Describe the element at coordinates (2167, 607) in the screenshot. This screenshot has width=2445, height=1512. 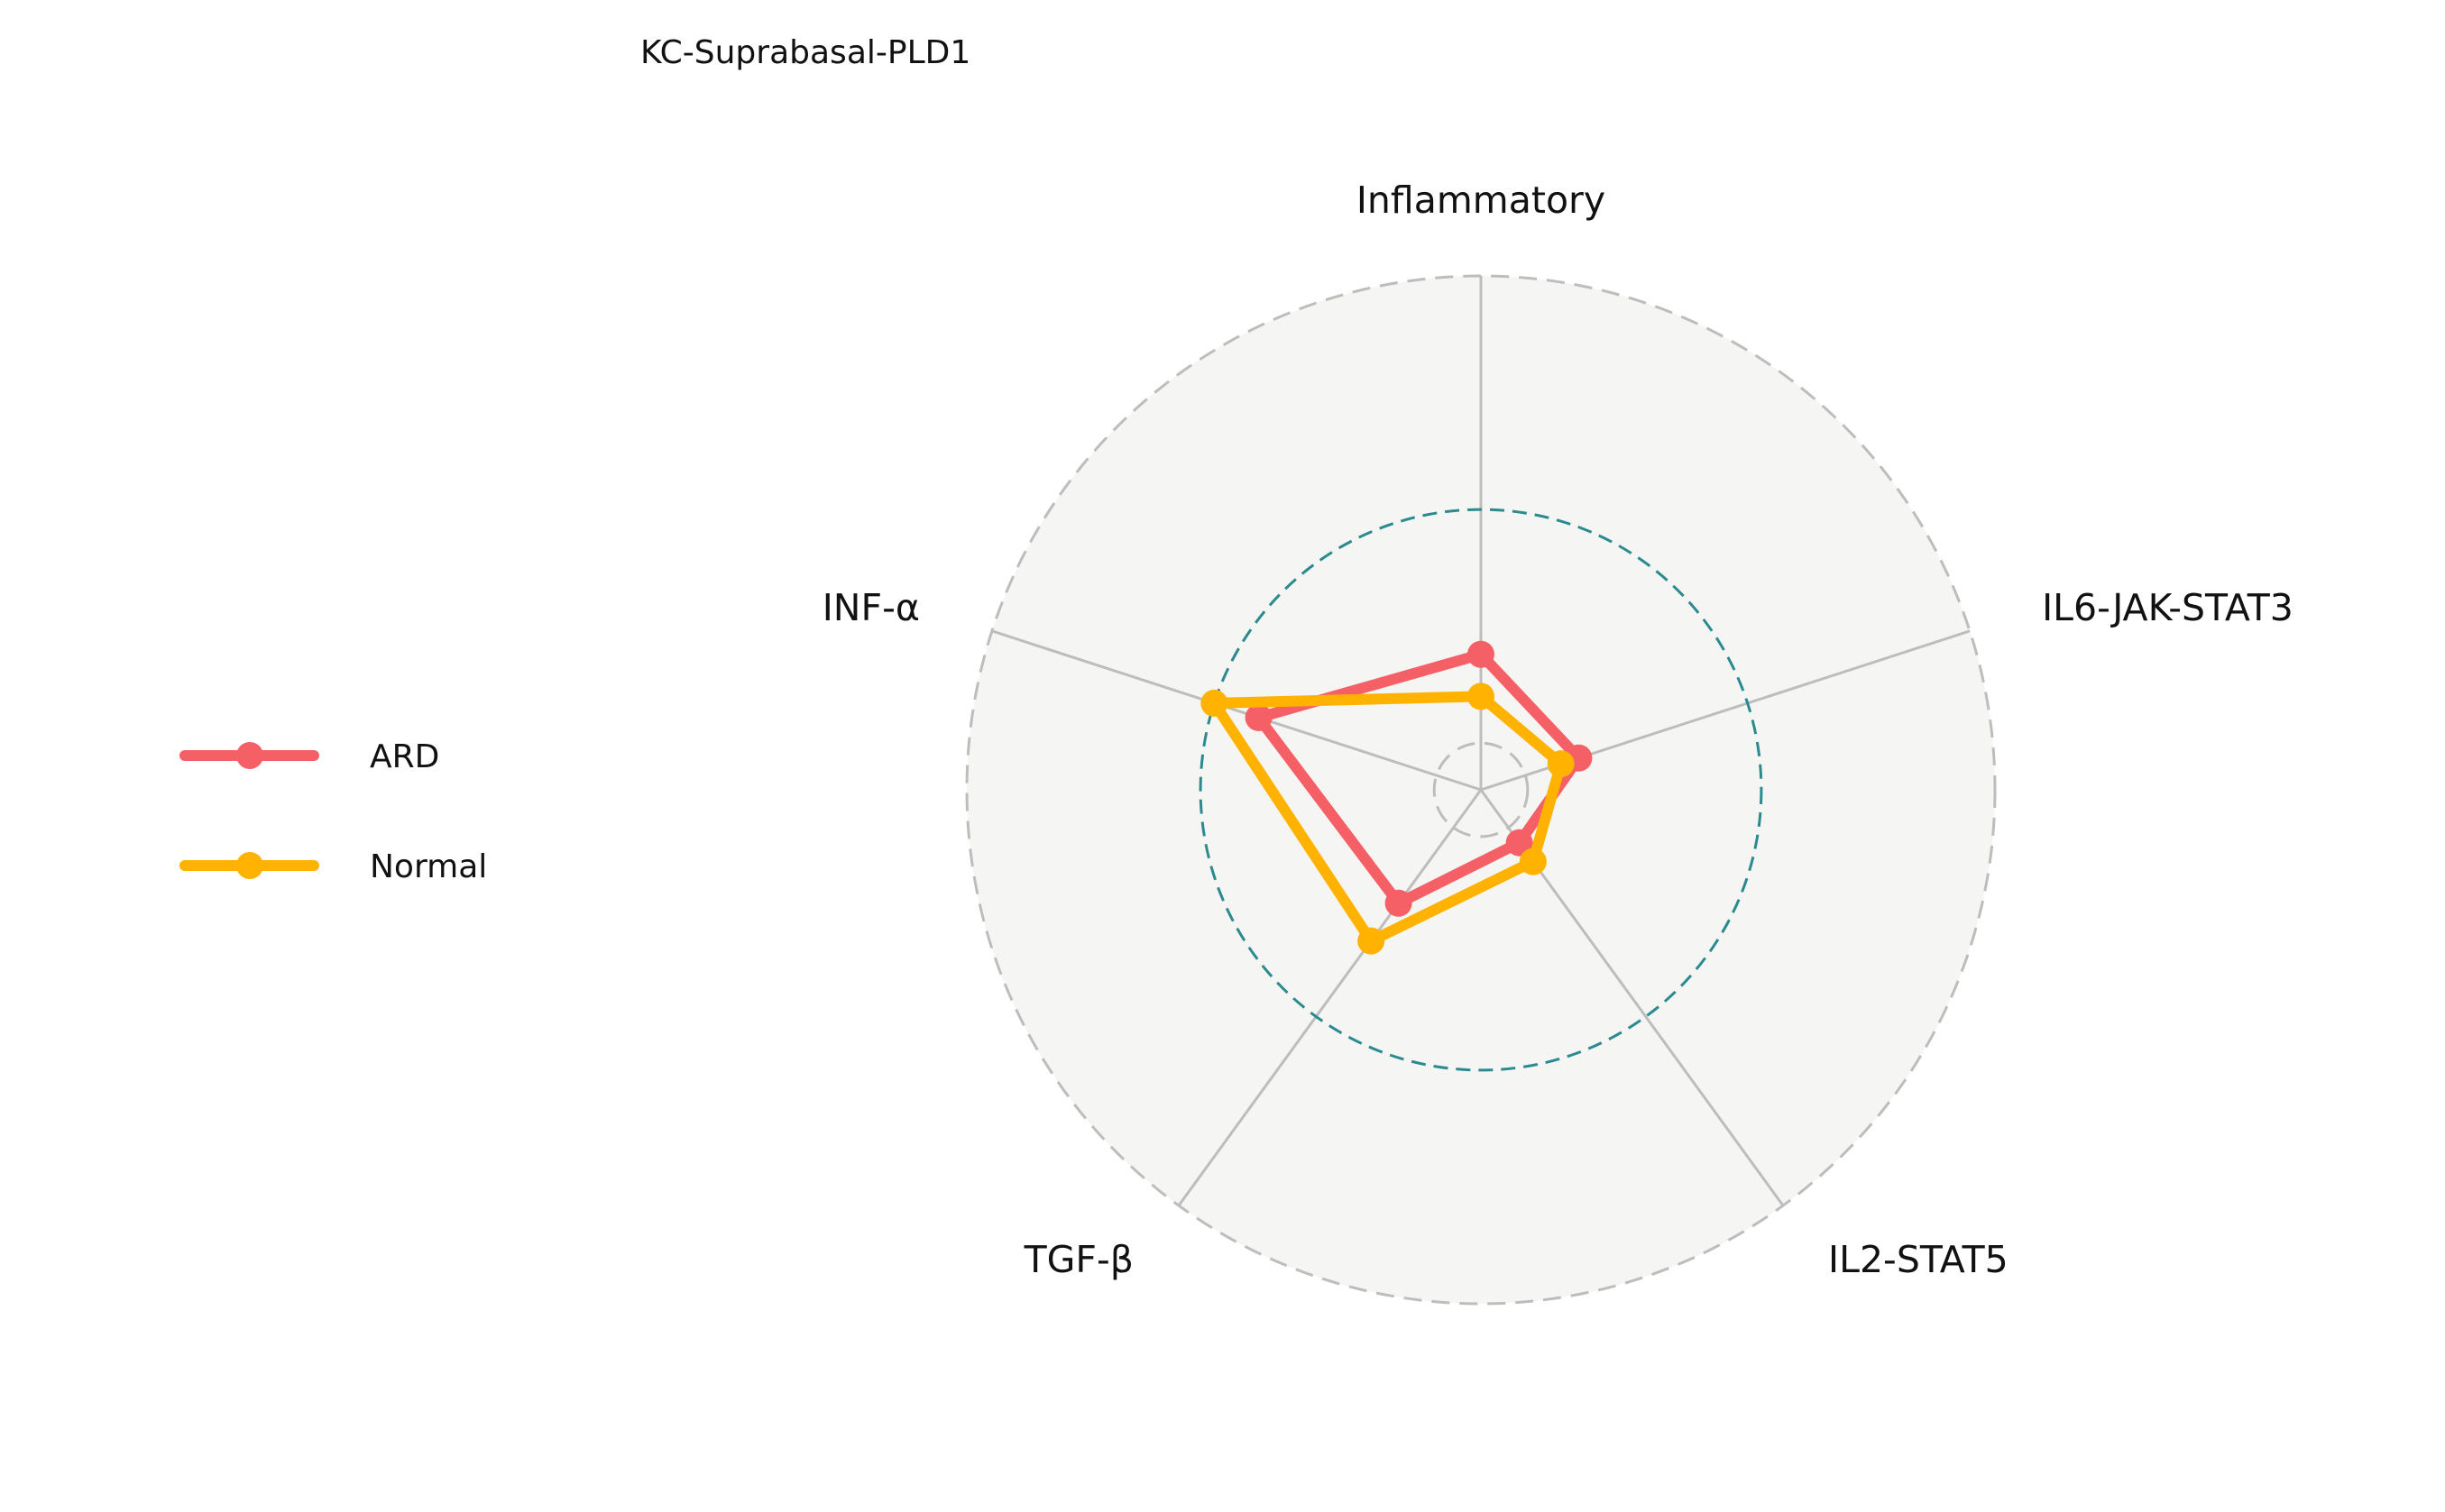
I see `axis-label: IL6-JAK-STAT3` at that location.